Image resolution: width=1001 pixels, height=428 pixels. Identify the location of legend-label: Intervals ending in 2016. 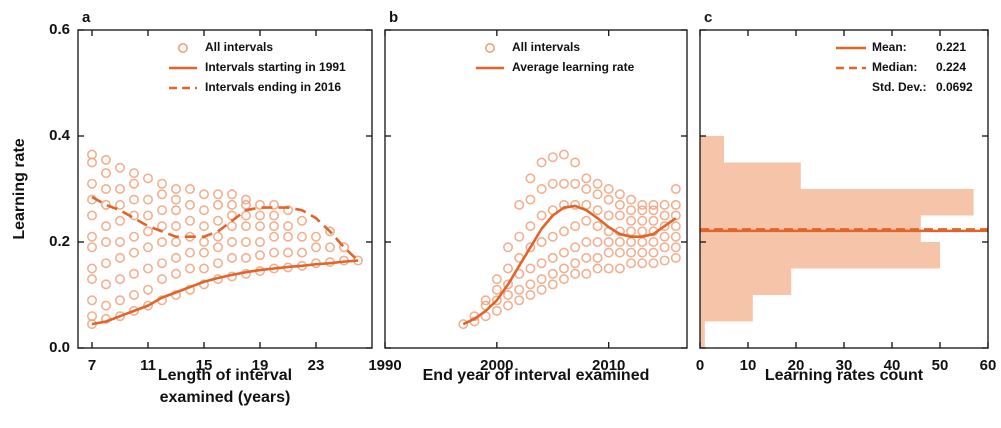
(273, 87).